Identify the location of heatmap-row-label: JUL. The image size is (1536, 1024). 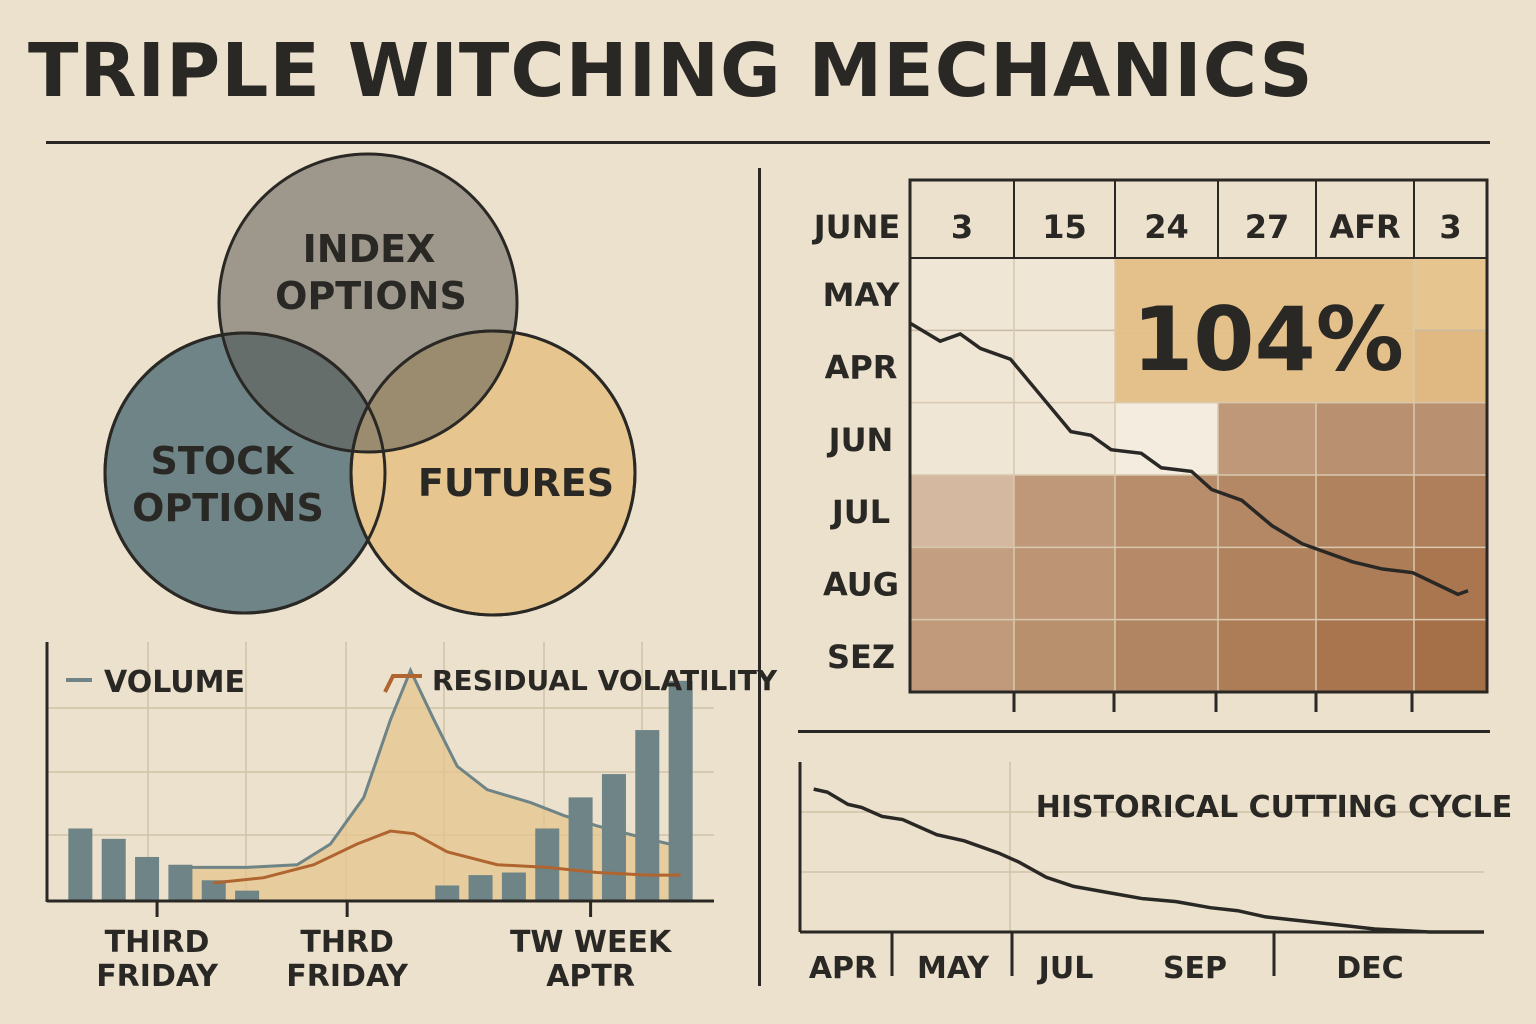
(860, 512).